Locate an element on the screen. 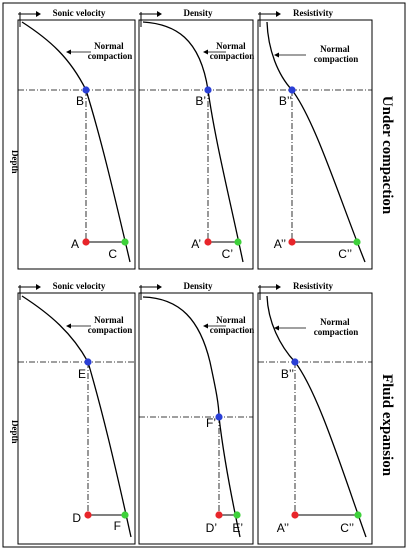  right-point-label: C’ is located at coordinates (227, 254).